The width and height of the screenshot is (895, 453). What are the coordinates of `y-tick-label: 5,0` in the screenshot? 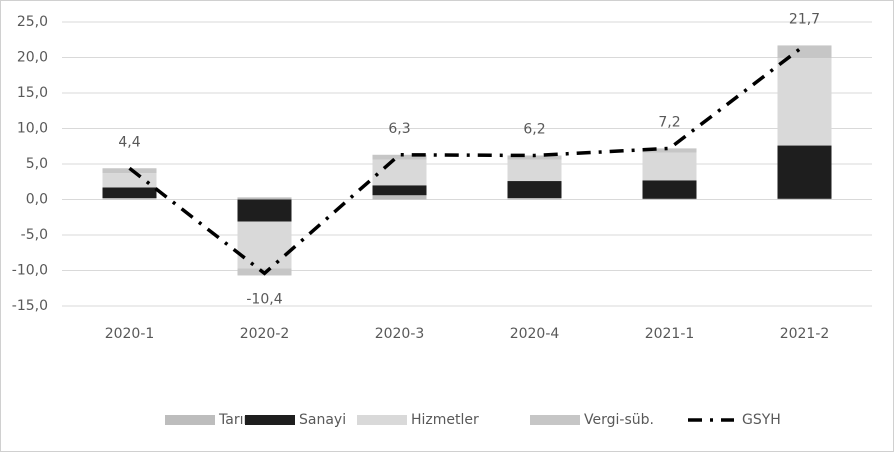 It's located at (37, 164).